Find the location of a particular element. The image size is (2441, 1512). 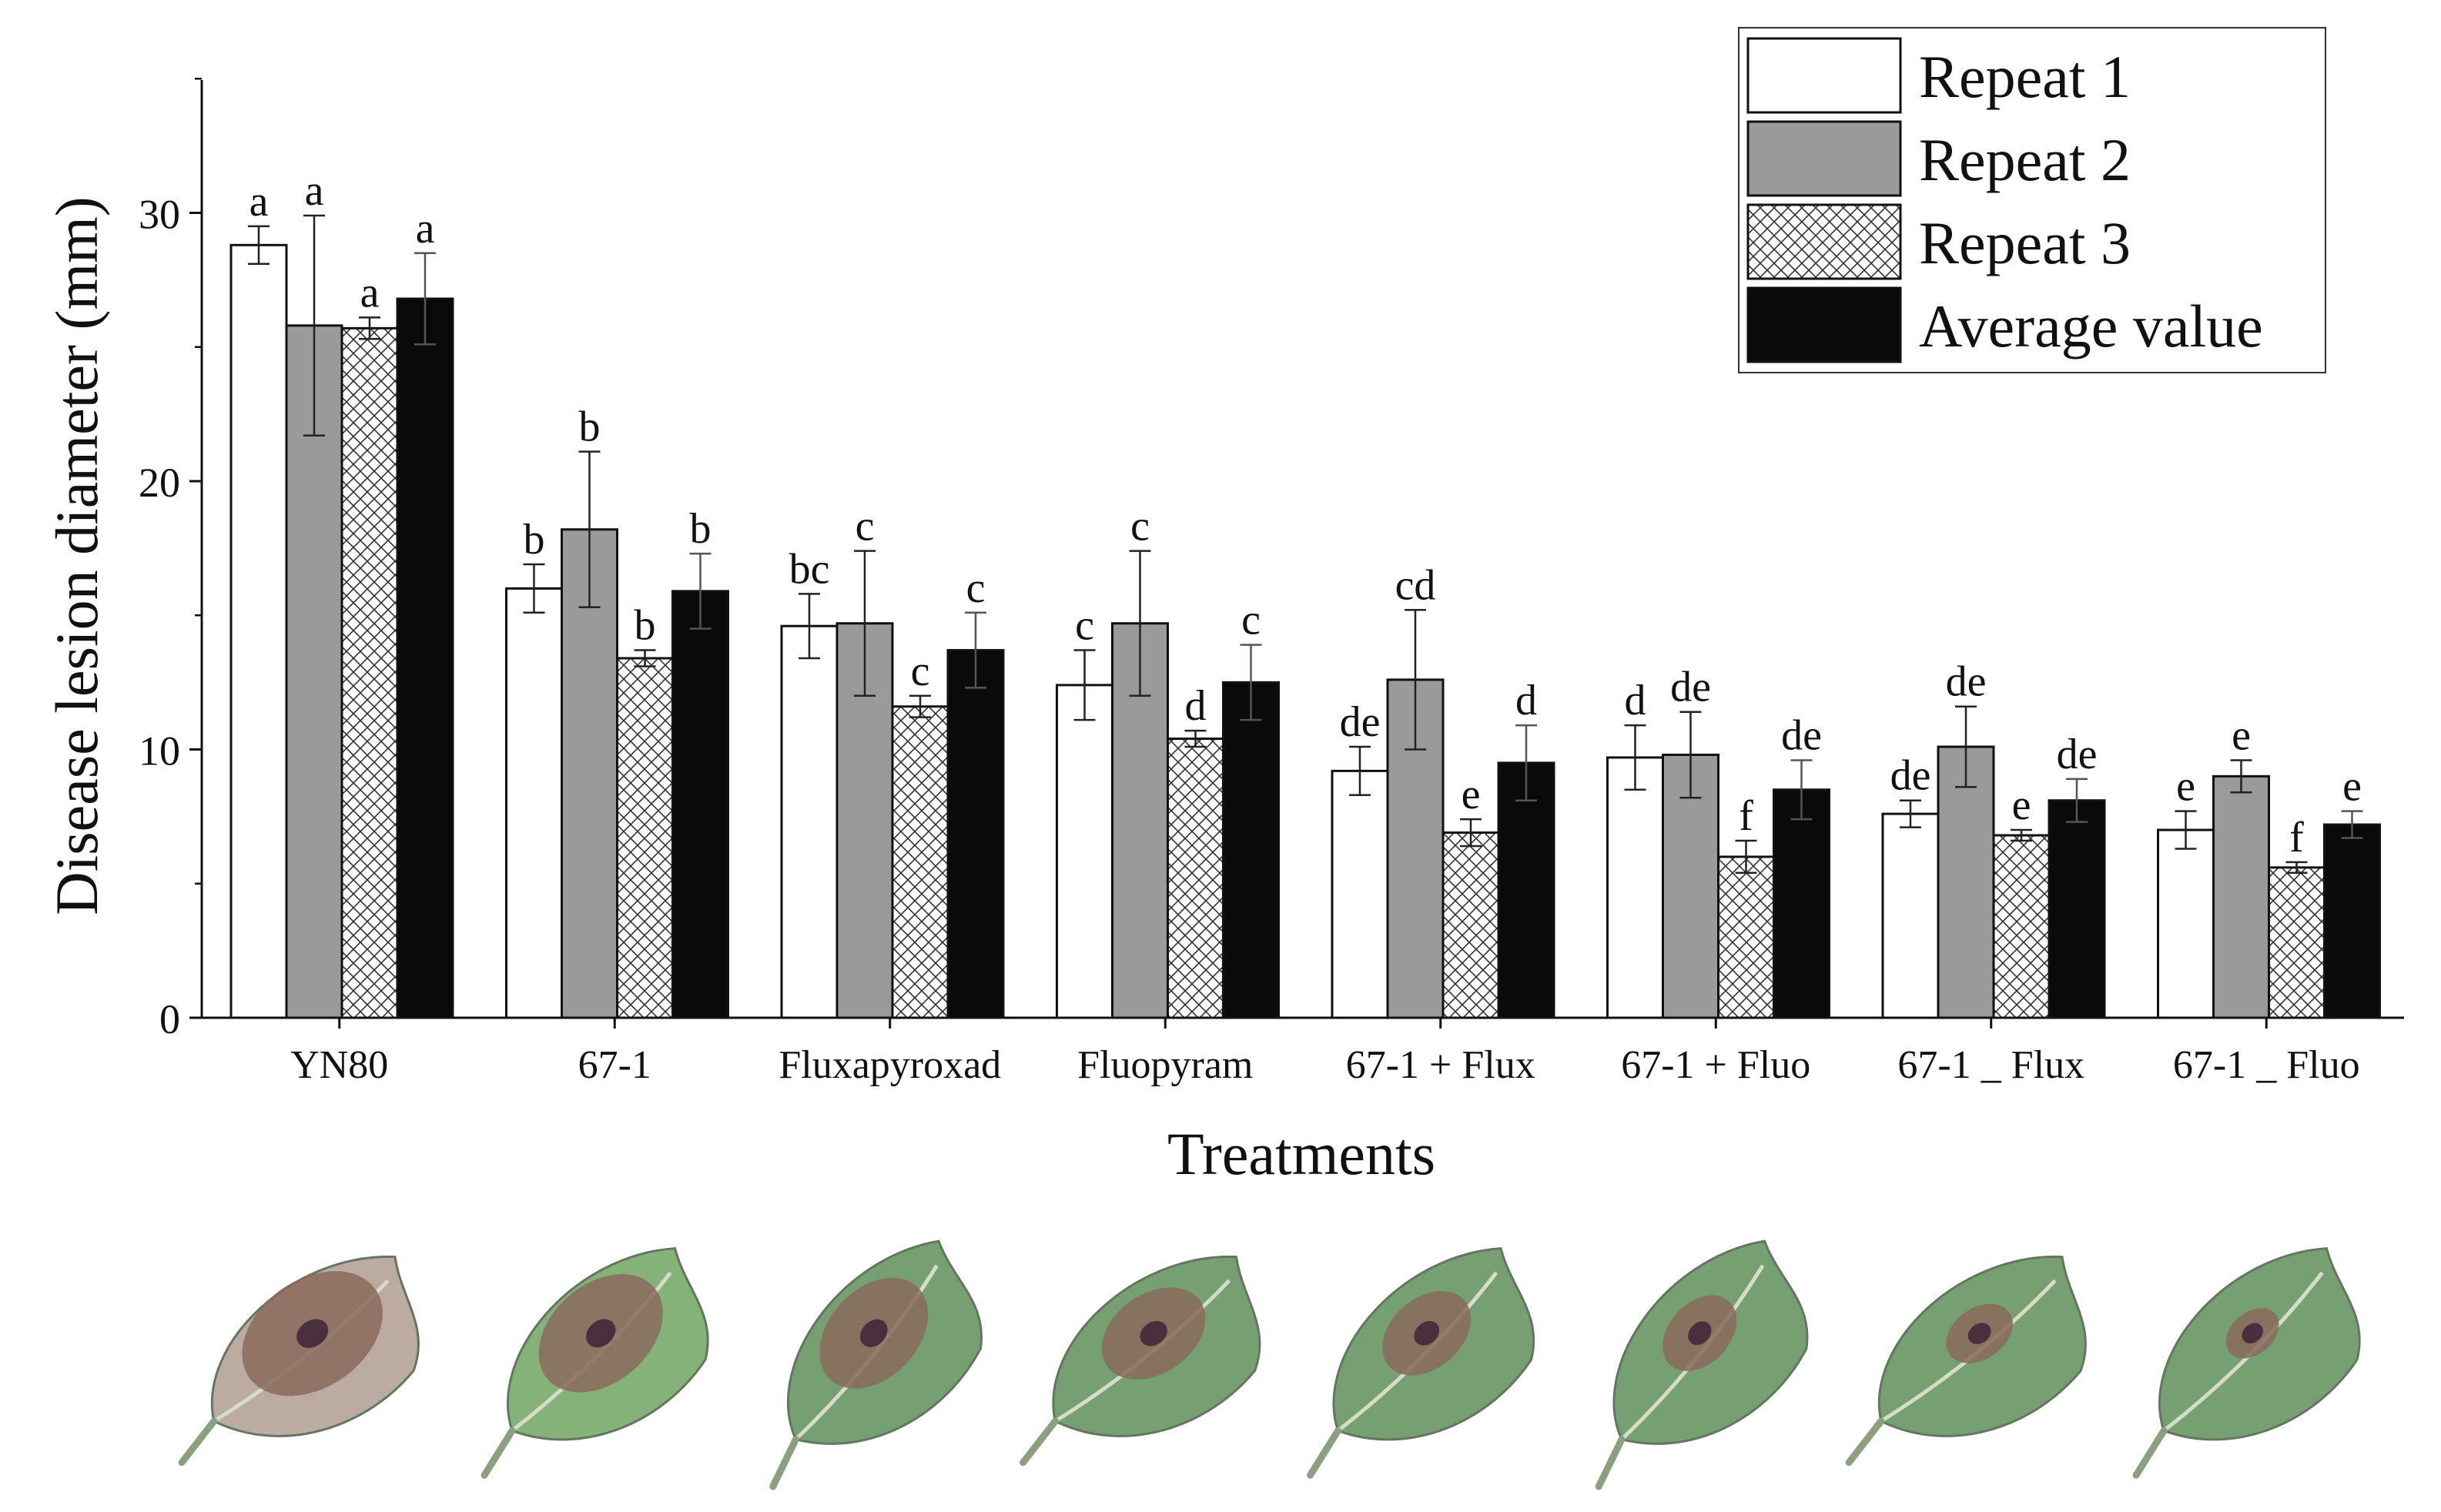

leaf-photos is located at coordinates (1269, 1364).